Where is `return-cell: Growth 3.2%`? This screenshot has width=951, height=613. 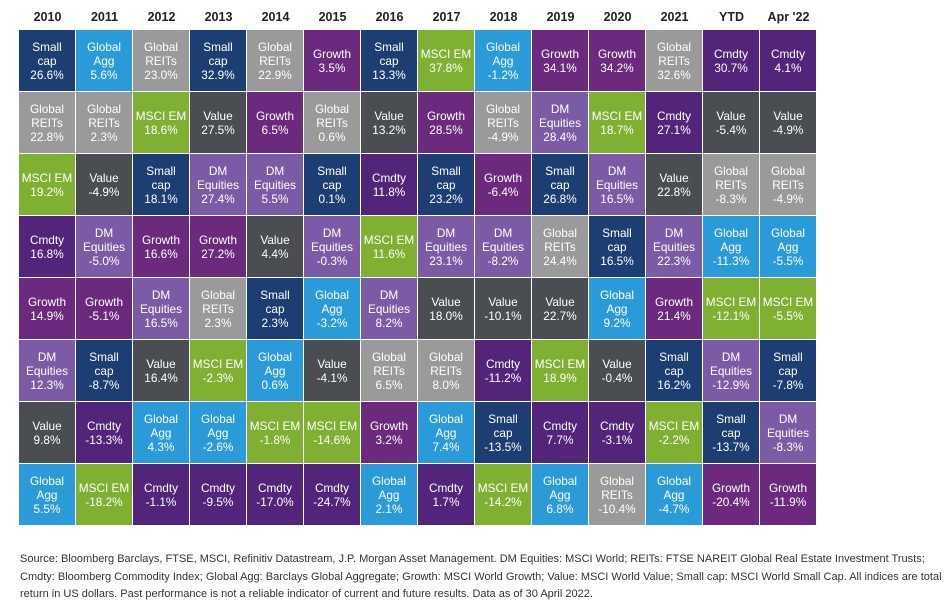 return-cell: Growth 3.2% is located at coordinates (389, 433).